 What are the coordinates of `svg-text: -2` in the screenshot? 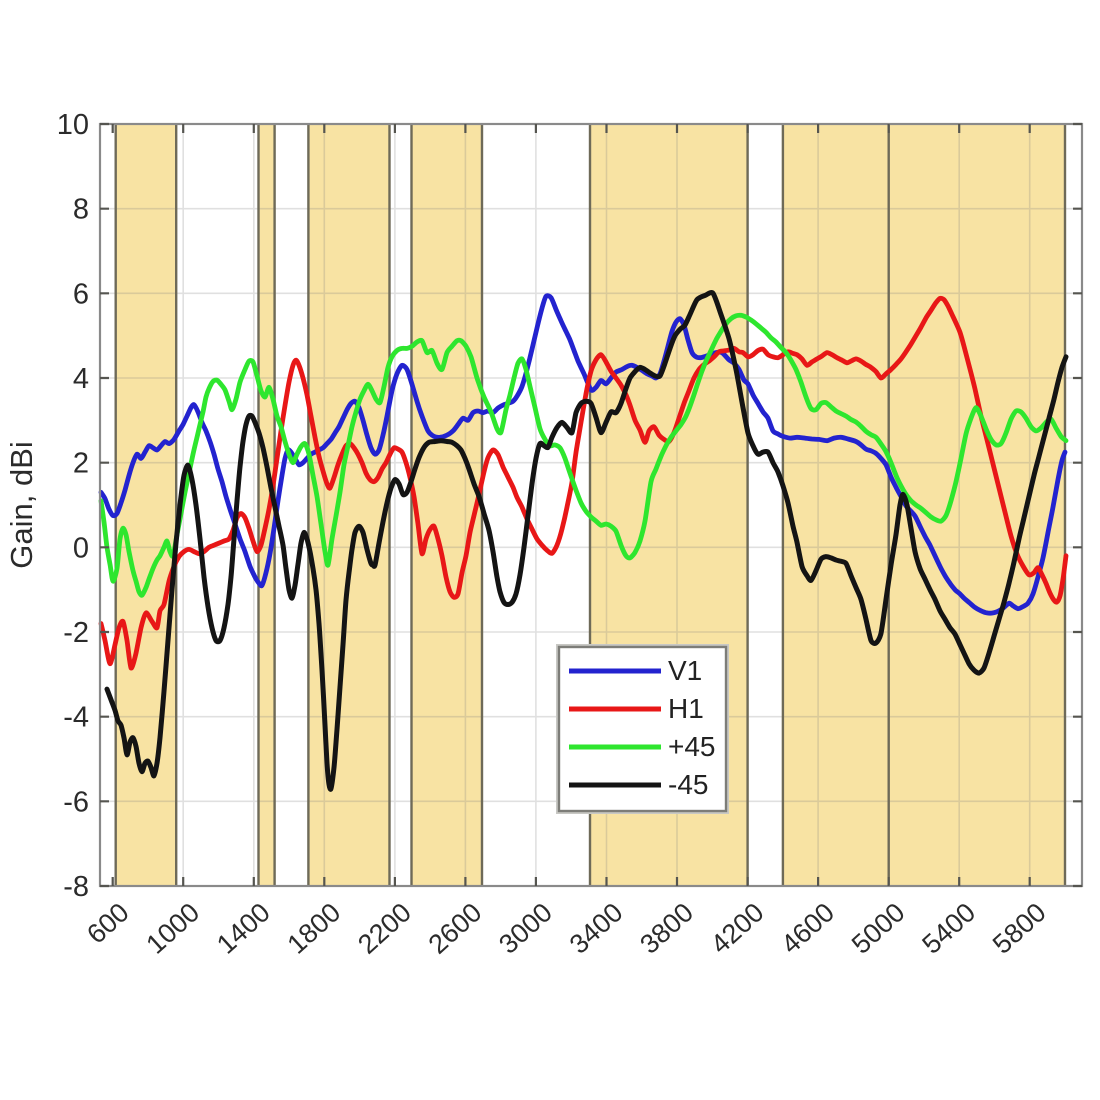 It's located at (76, 633).